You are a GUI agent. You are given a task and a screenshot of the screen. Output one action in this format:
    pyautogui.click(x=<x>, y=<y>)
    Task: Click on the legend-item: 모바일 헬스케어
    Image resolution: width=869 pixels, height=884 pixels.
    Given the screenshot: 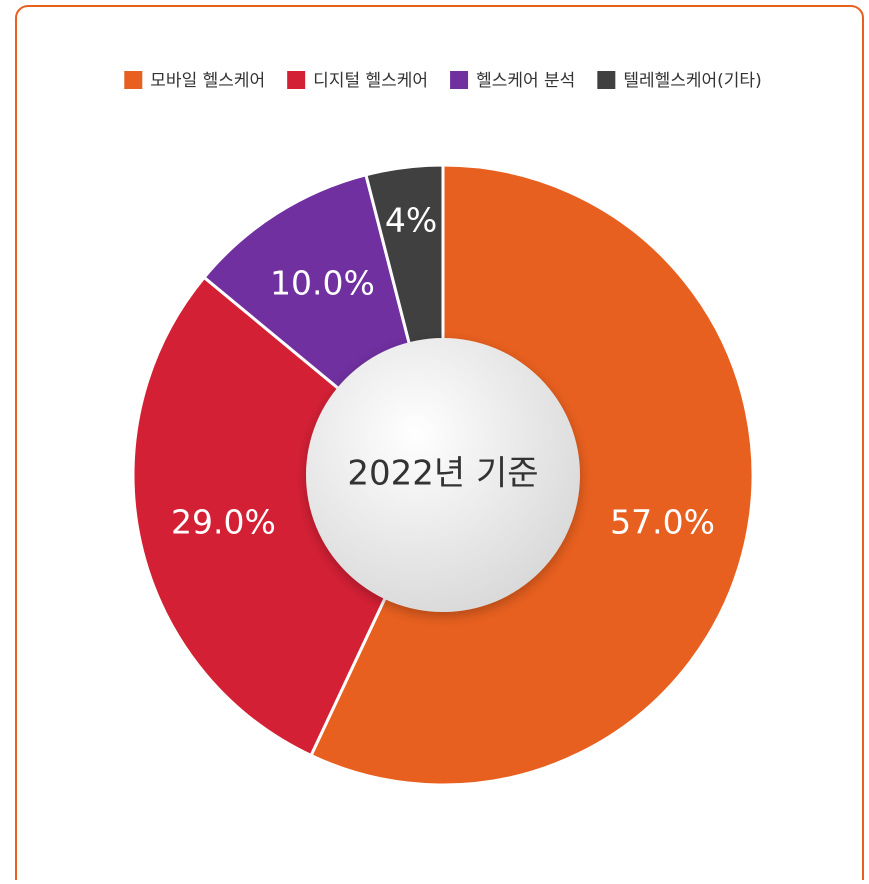 What is the action you would take?
    pyautogui.click(x=194, y=81)
    